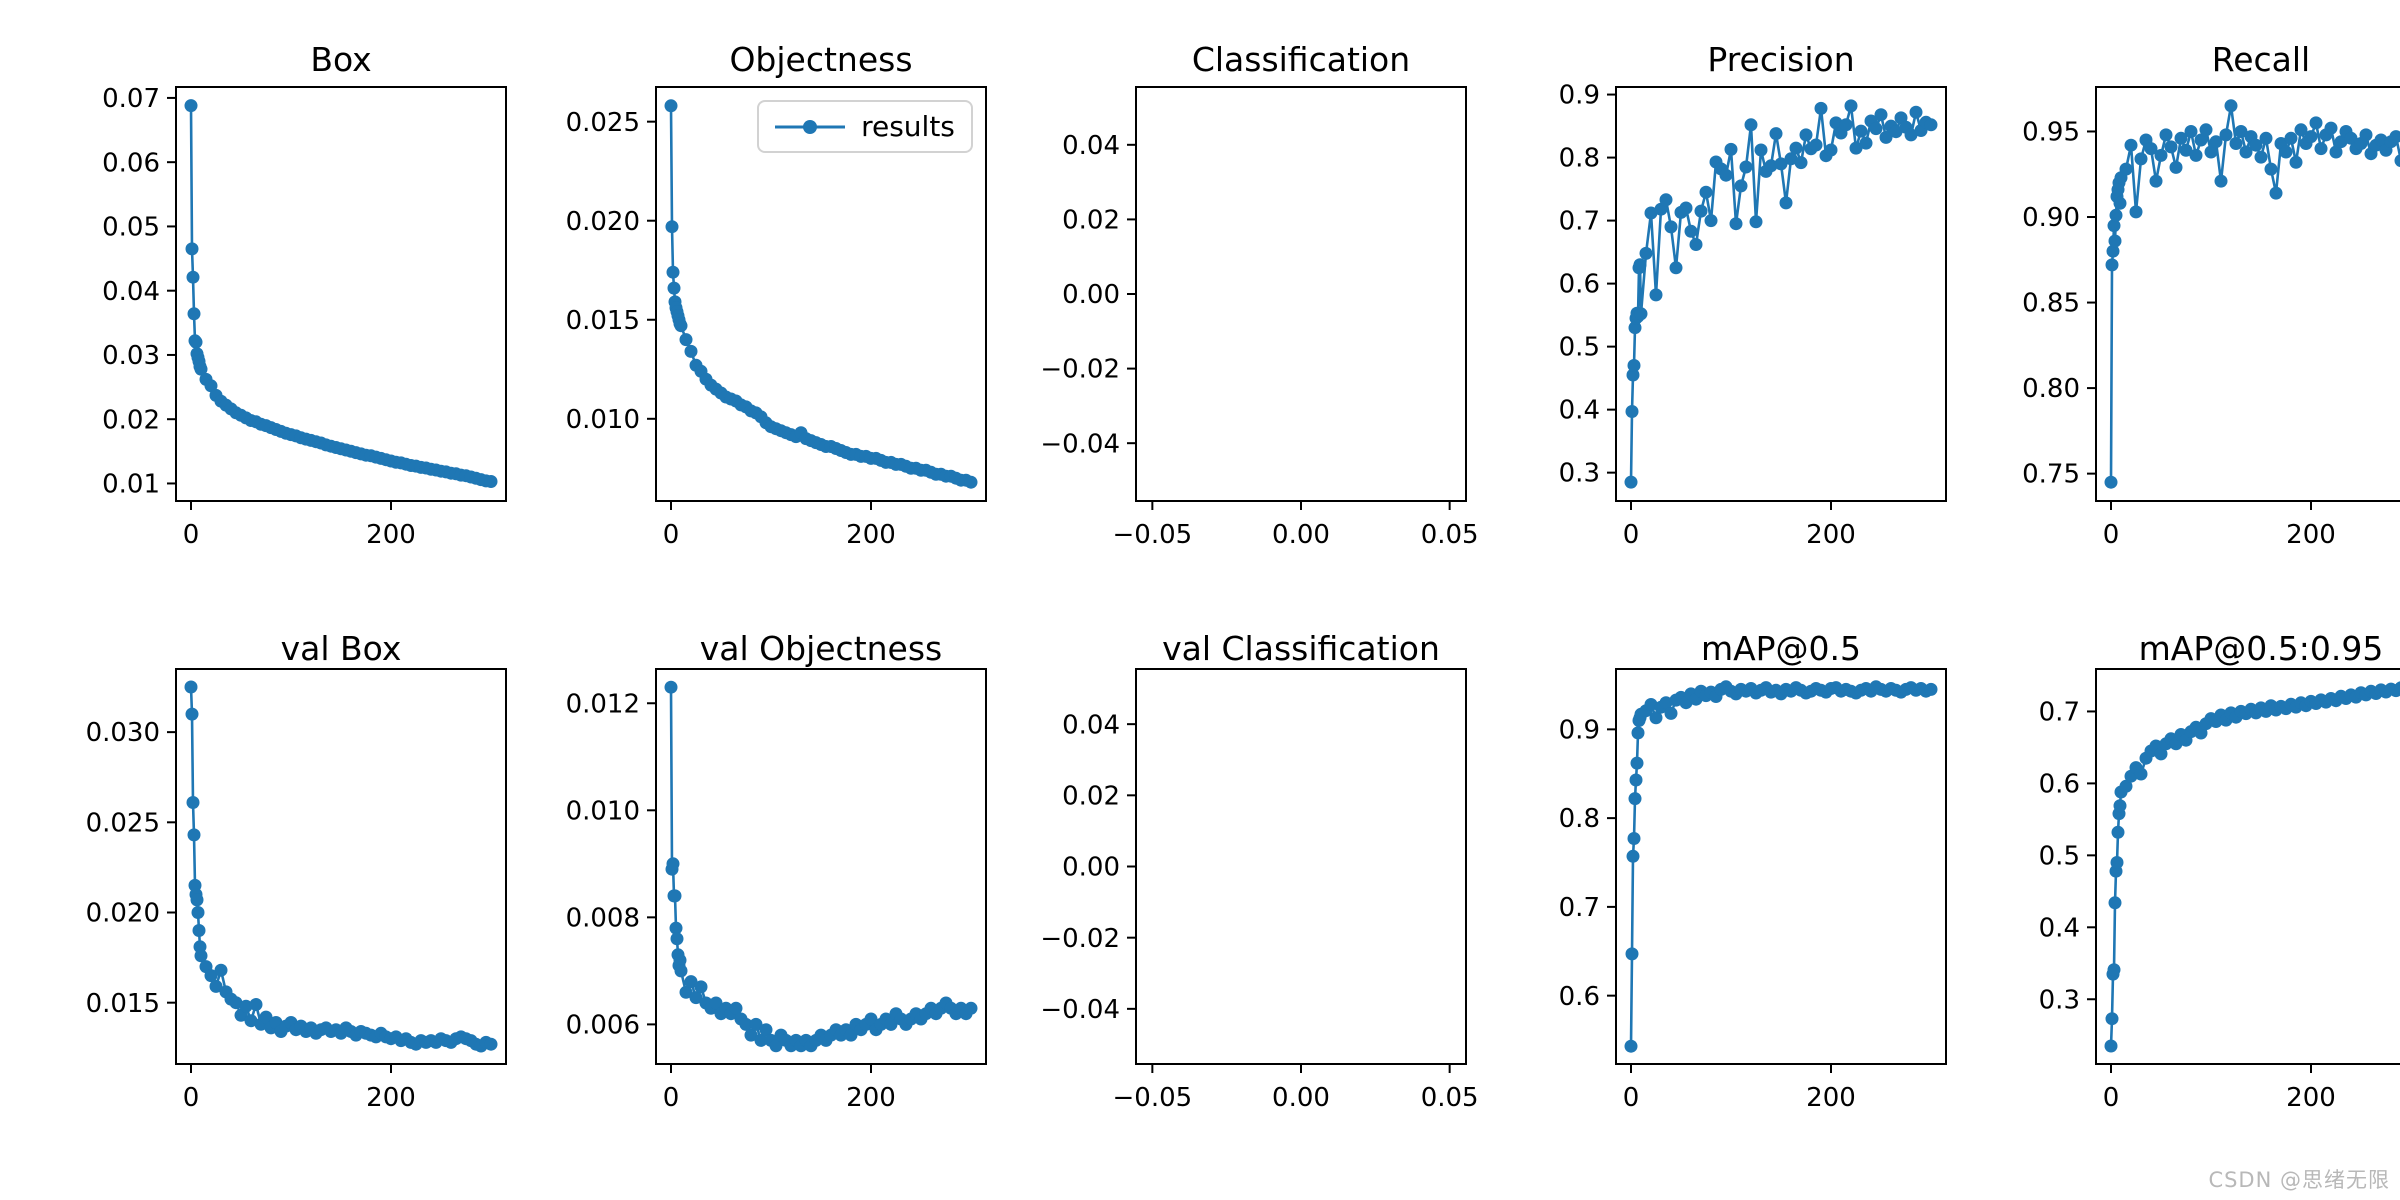 The image size is (2400, 1200). Describe the element at coordinates (1753, 315) in the screenshot. I see `precision-plot-canvas: 0.3 0.4 0.5 0.6 0.7 0.8 0.9 0 200` at that location.